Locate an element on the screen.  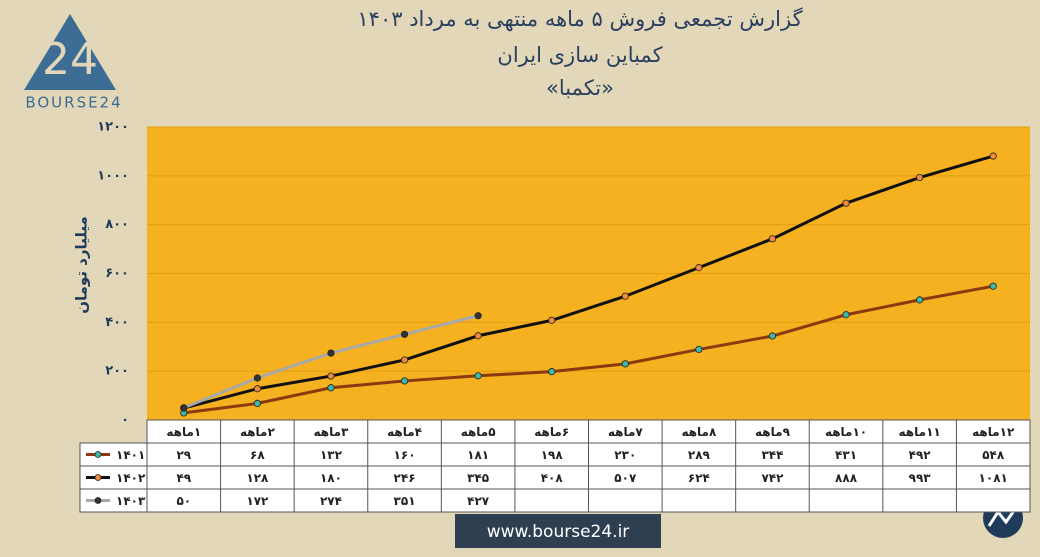
chart-subtitle: «تکمبا» is located at coordinates (580, 88).